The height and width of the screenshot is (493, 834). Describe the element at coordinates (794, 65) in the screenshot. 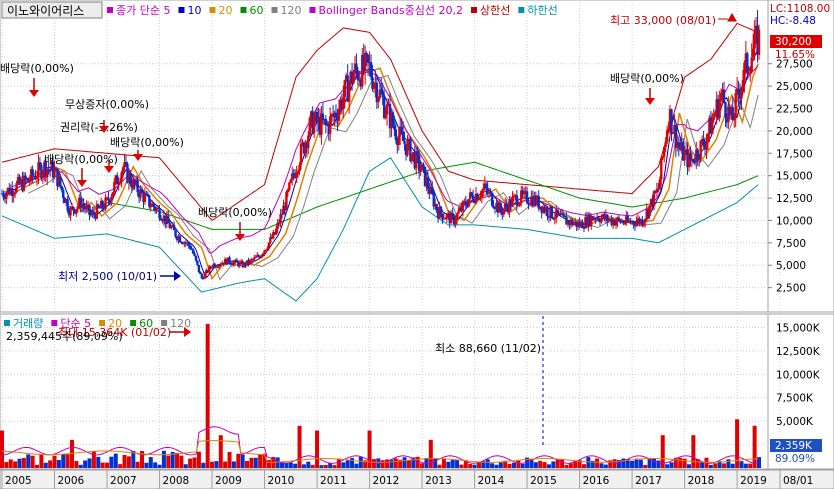

I see `price-tick-label: 27,500` at that location.